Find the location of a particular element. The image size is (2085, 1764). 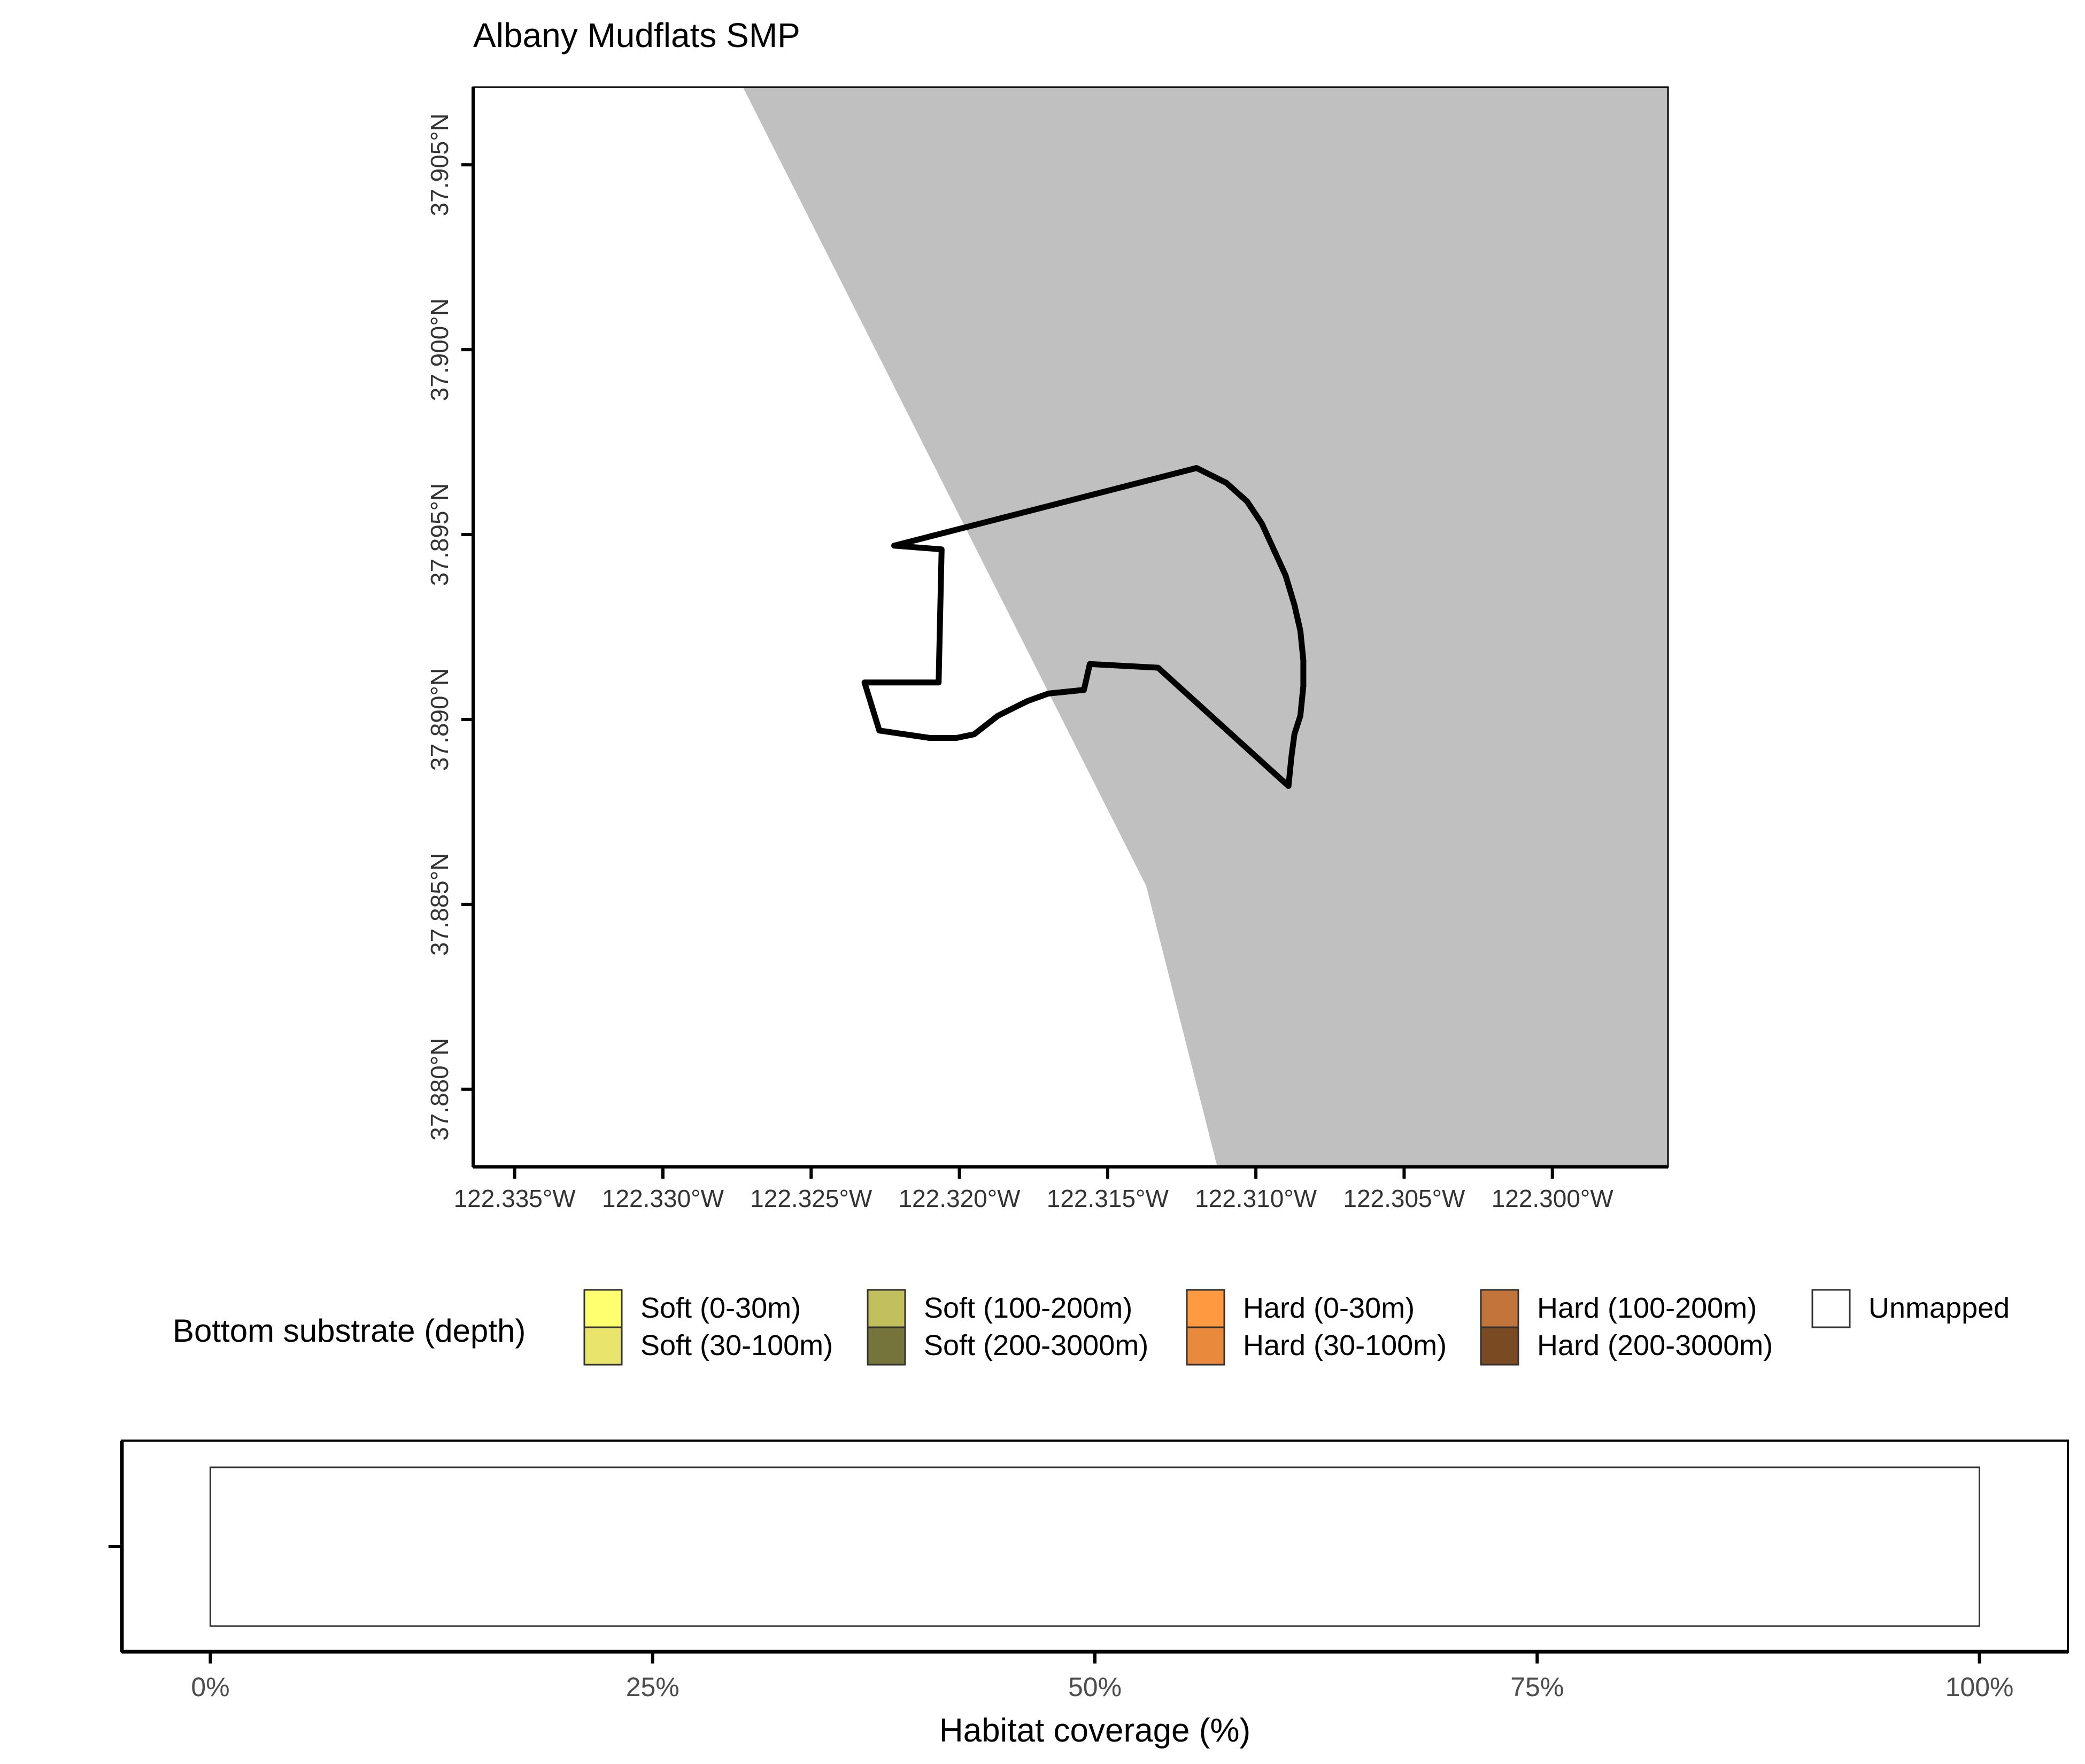

map-y-tick-label: 37.880°N is located at coordinates (439, 1089).